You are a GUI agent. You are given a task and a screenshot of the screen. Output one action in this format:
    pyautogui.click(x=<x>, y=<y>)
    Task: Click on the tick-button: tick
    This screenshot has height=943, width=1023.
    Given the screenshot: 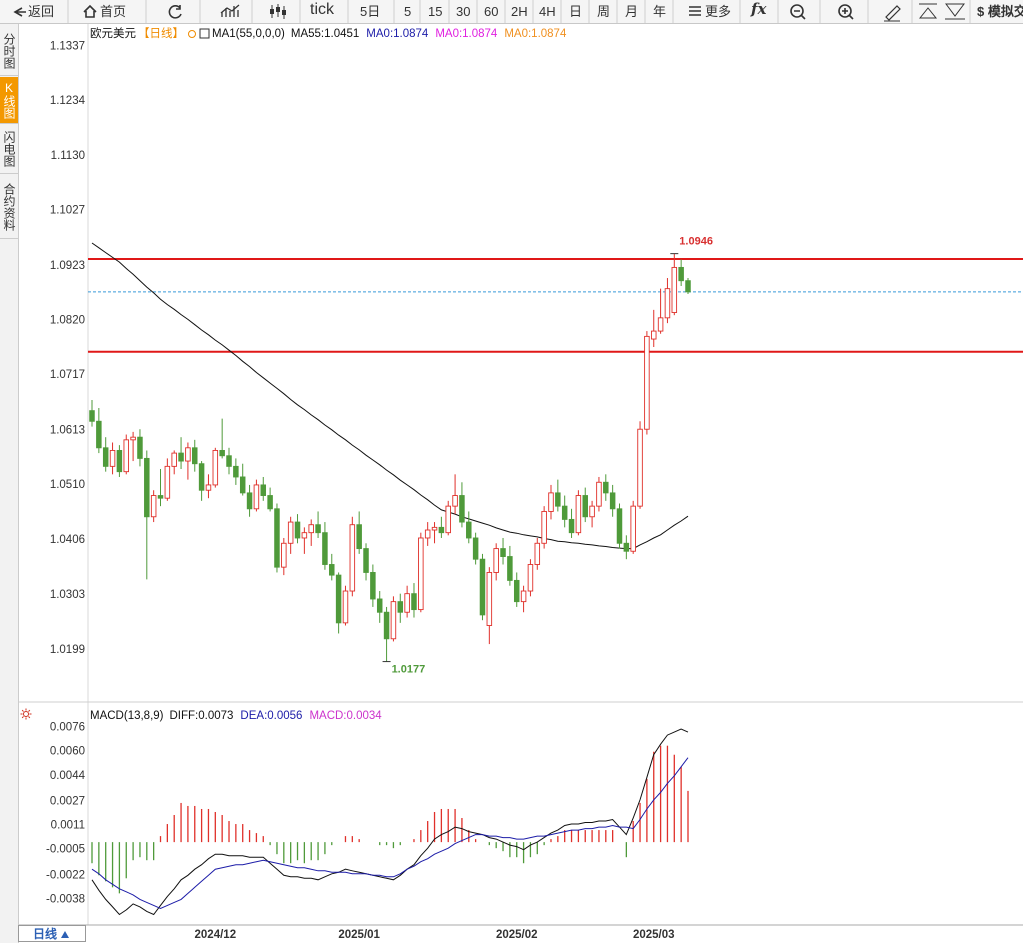 What is the action you would take?
    pyautogui.click(x=322, y=9)
    